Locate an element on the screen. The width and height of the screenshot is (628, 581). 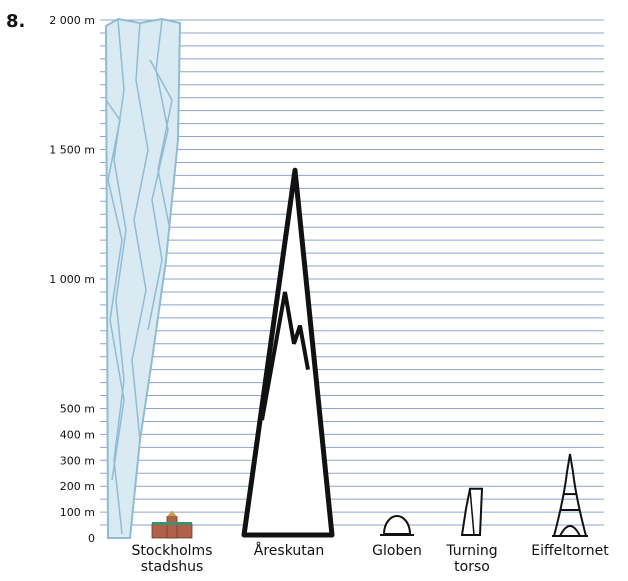
ice-column-icon is located at coordinates (143, 278).